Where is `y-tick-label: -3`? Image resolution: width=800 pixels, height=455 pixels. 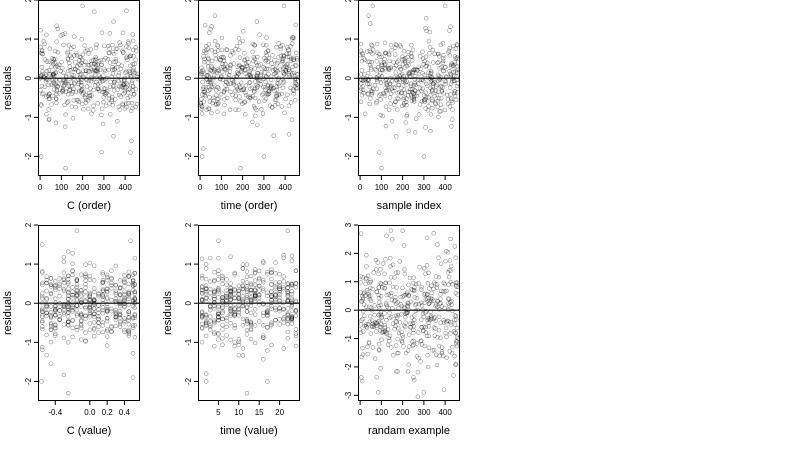
y-tick-label: -3 is located at coordinates (348, 395).